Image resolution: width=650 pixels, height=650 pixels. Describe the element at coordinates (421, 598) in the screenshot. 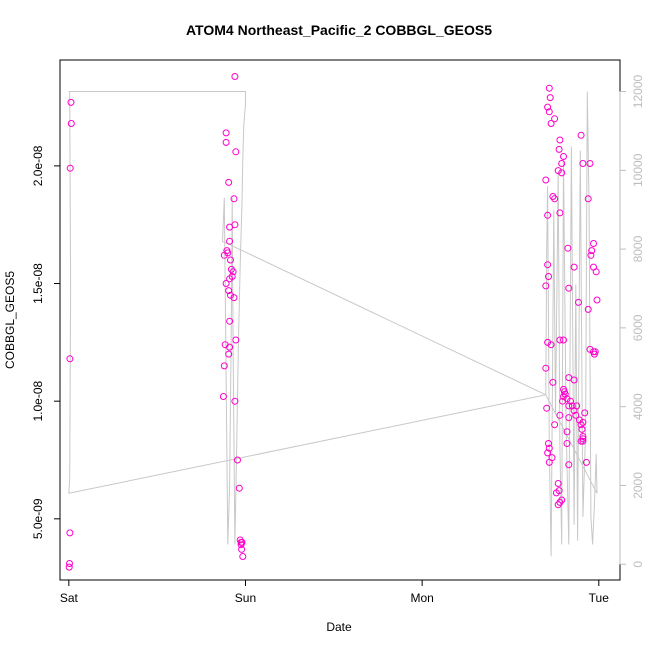

I see `x-tick-label: Mon` at that location.